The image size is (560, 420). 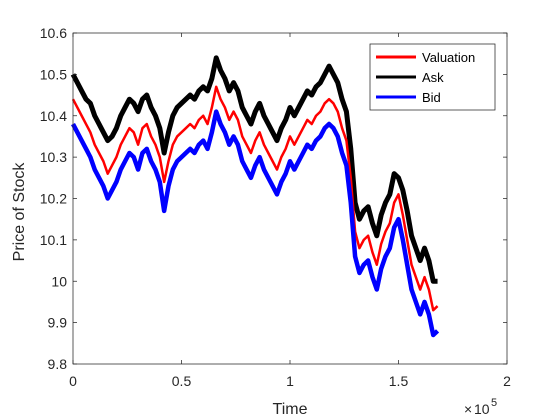 I want to click on x-exponent: × 10 5, so click(x=480, y=407).